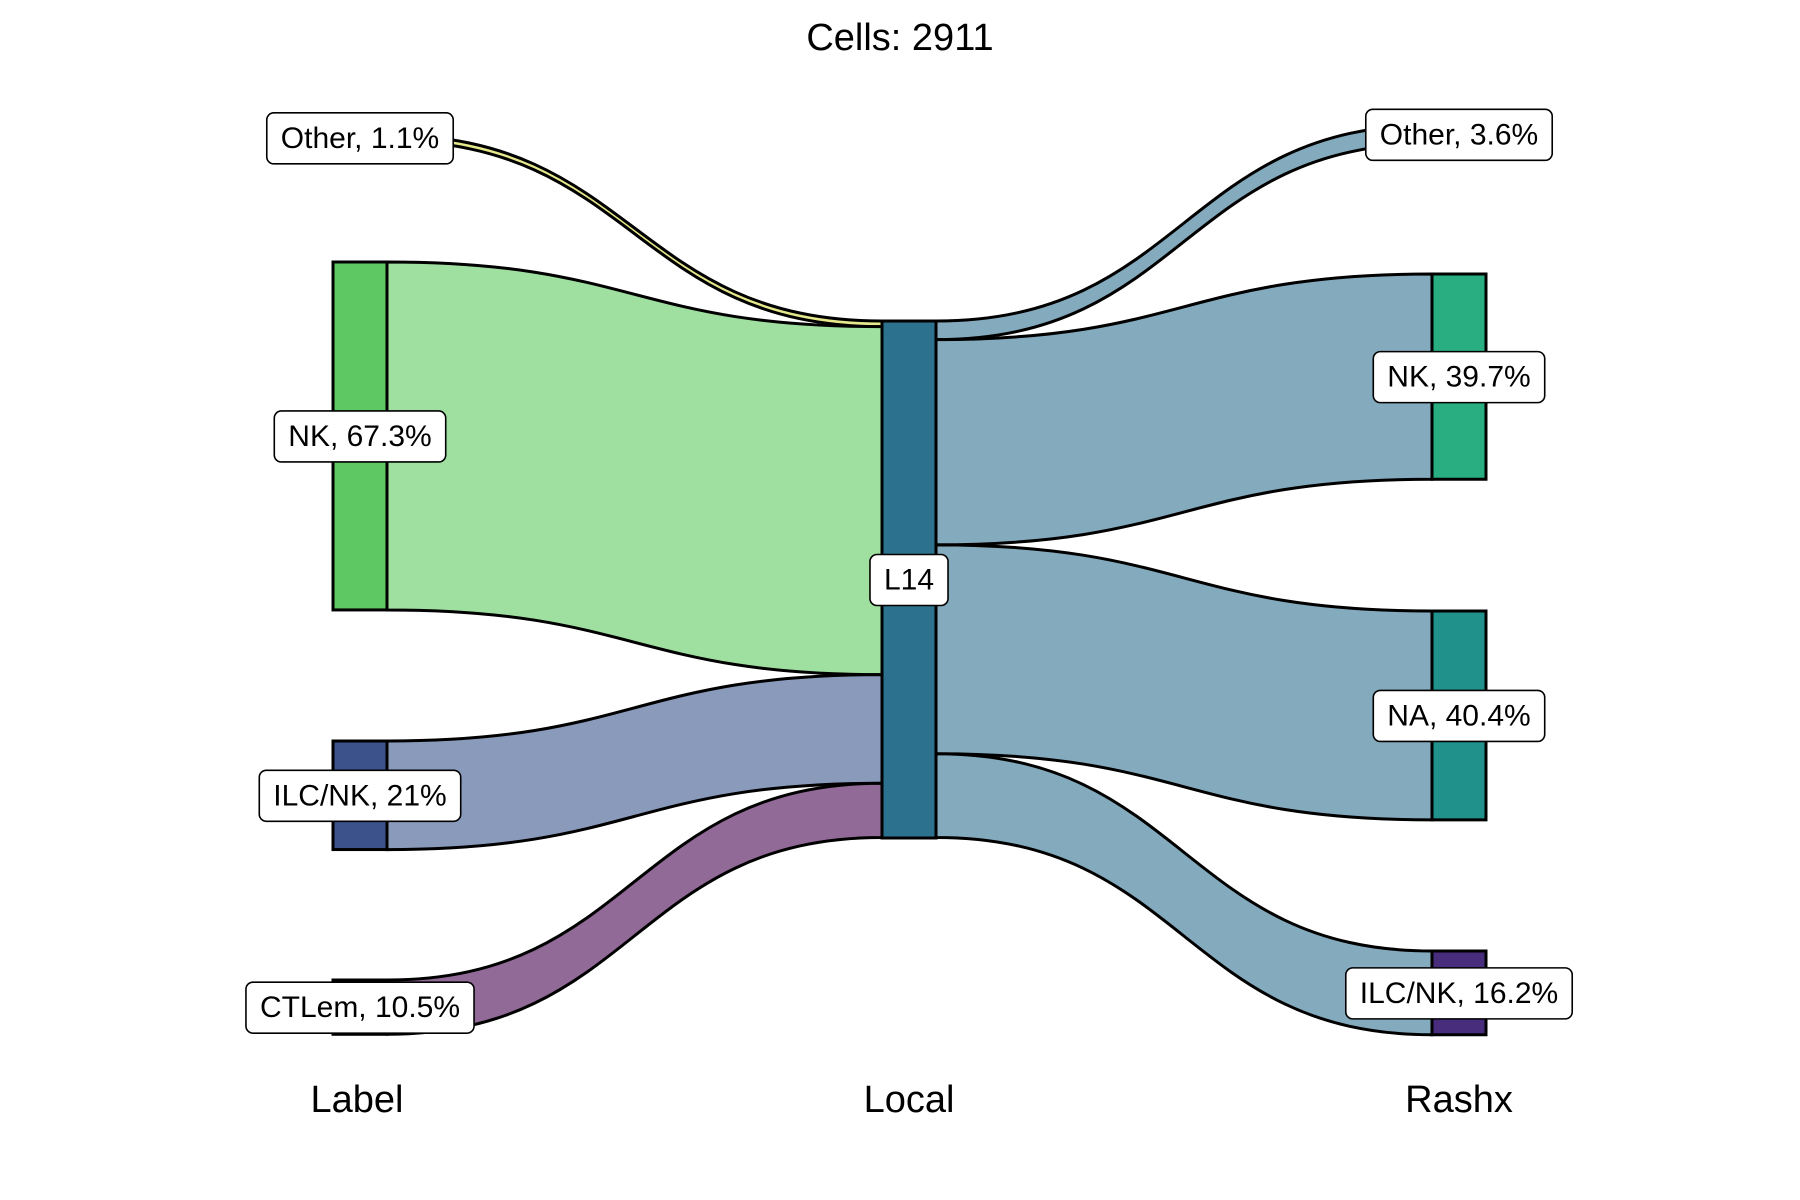 The width and height of the screenshot is (1800, 1200). What do you see at coordinates (634, 468) in the screenshot?
I see `flow-left-nk` at bounding box center [634, 468].